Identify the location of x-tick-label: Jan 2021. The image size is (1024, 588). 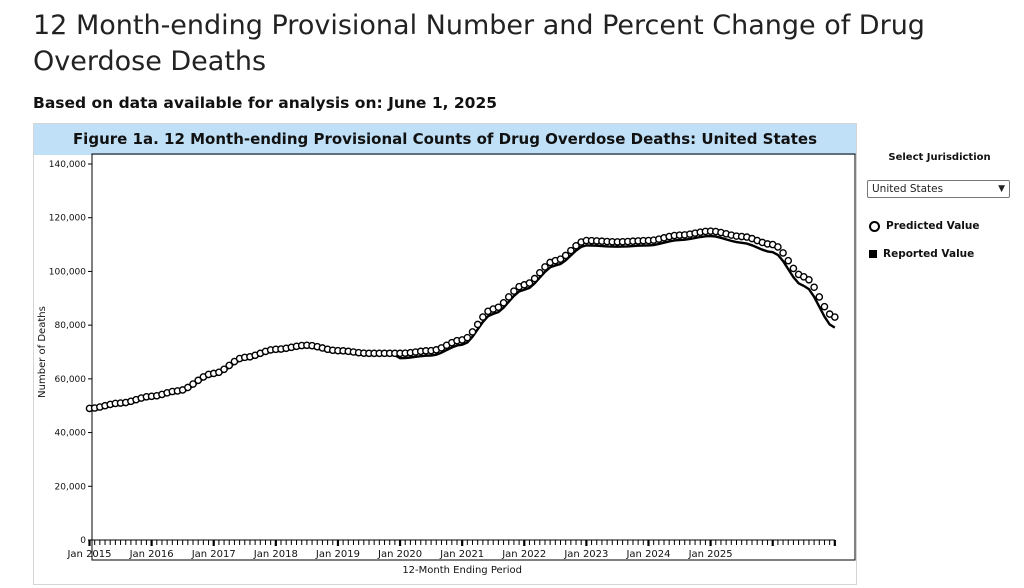
(461, 554).